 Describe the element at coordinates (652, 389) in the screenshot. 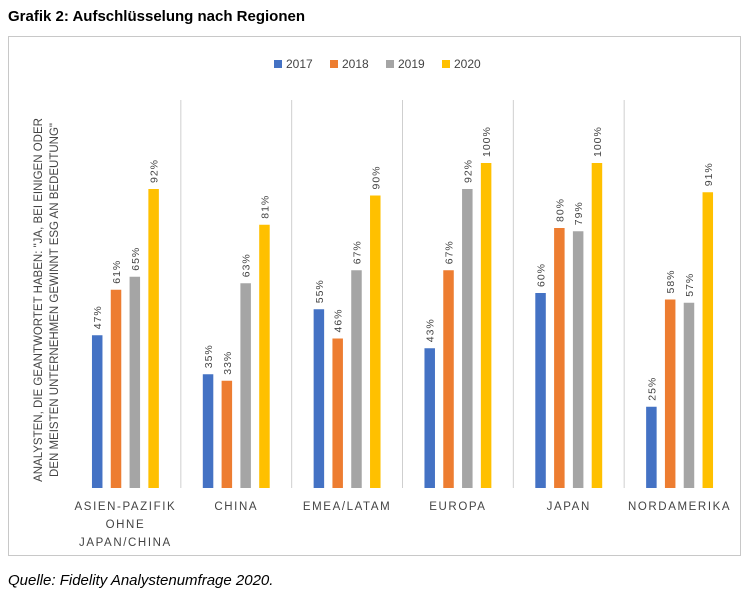

I see `data-label: 25%` at that location.